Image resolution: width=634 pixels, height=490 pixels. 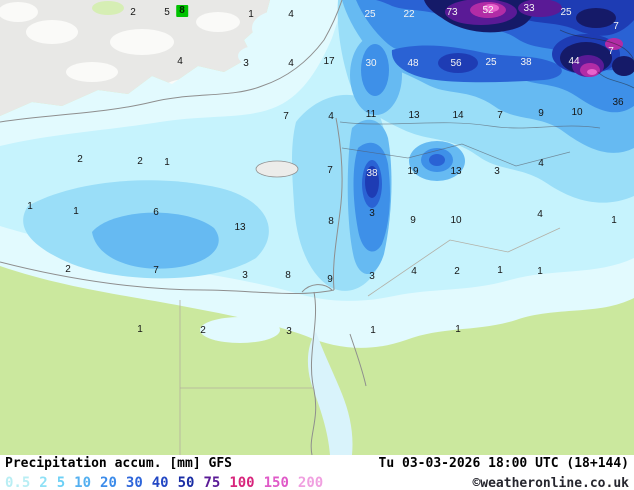 I want to click on legend-value: 200, so click(x=310, y=482).